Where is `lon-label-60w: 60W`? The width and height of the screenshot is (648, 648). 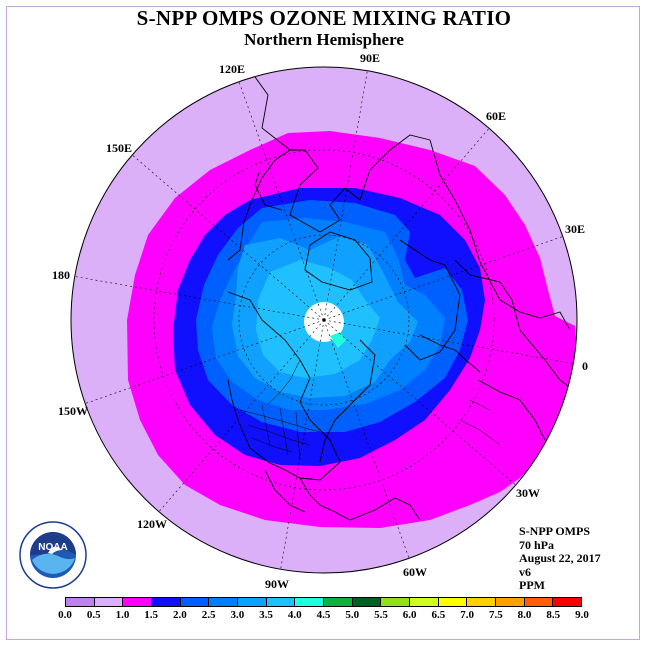 lon-label-60w: 60W is located at coordinates (415, 572).